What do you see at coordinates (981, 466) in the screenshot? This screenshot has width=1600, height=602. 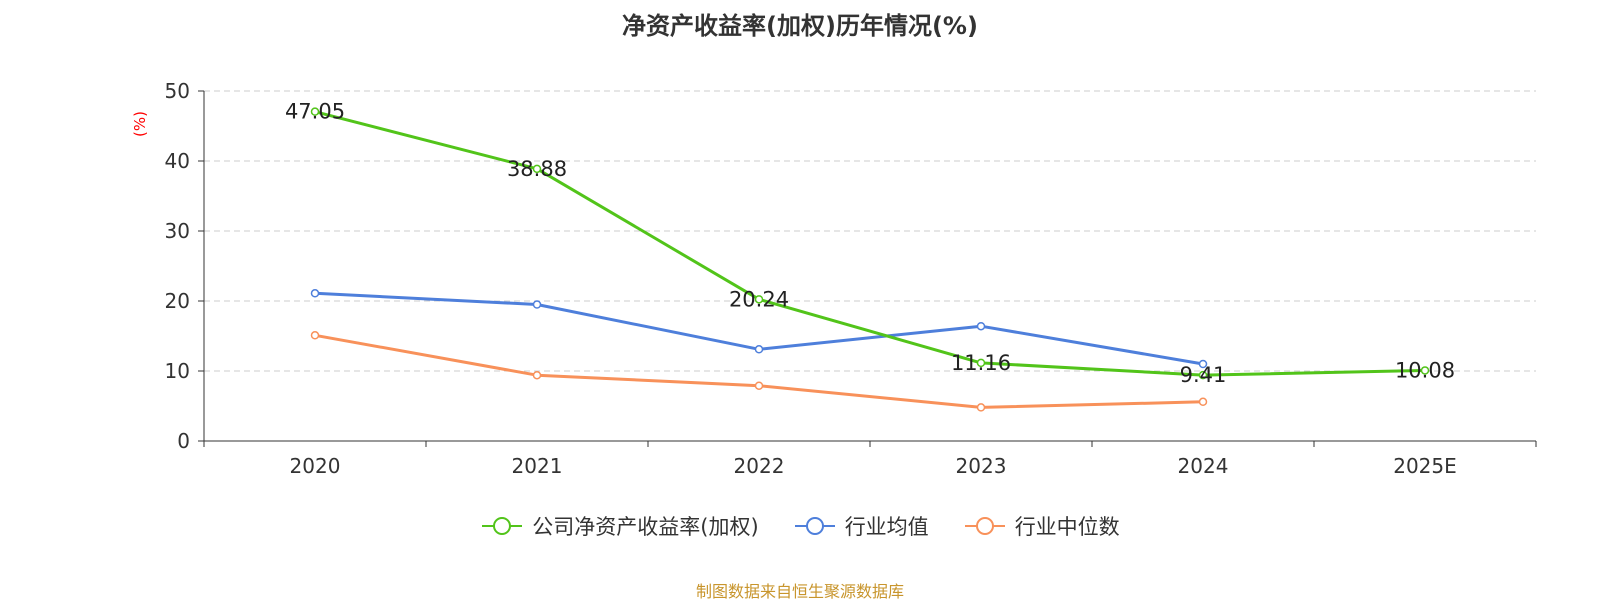 I see `x-tick-label: 2023` at bounding box center [981, 466].